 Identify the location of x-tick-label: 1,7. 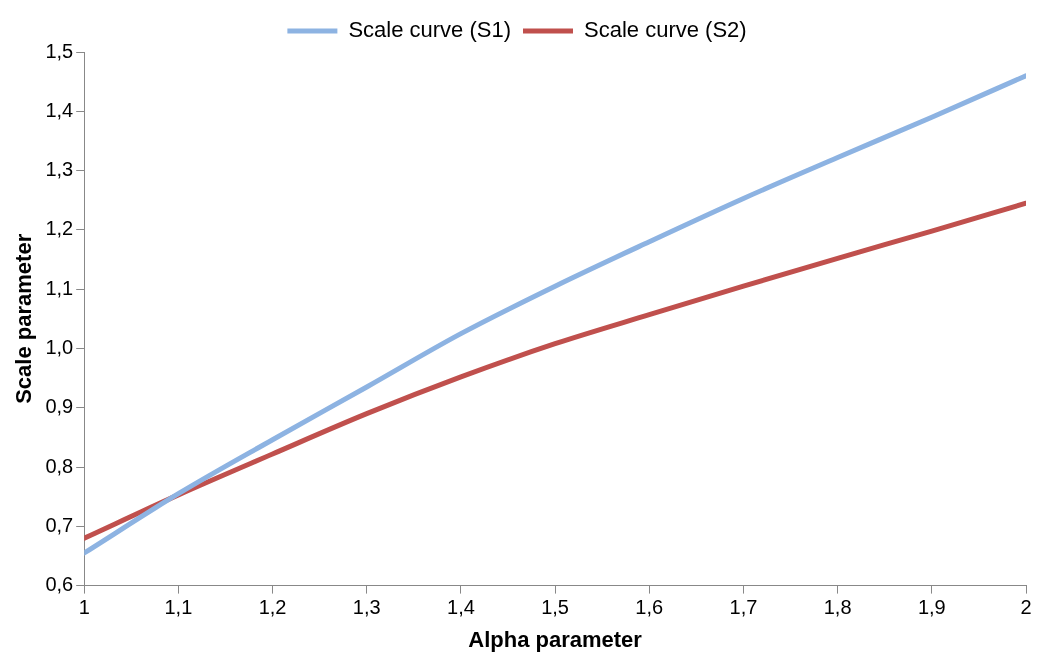
(743, 607).